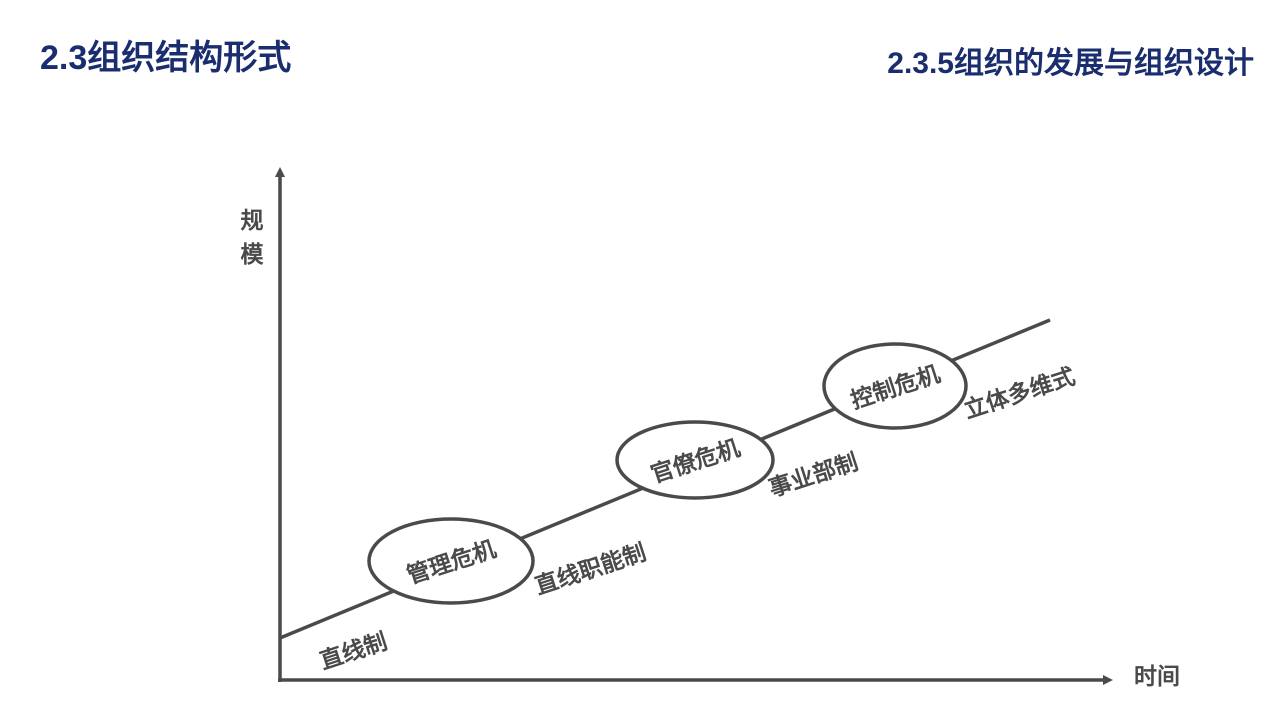  Describe the element at coordinates (1020, 393) in the screenshot. I see `stage-label-matrix: 立体多维式` at that location.